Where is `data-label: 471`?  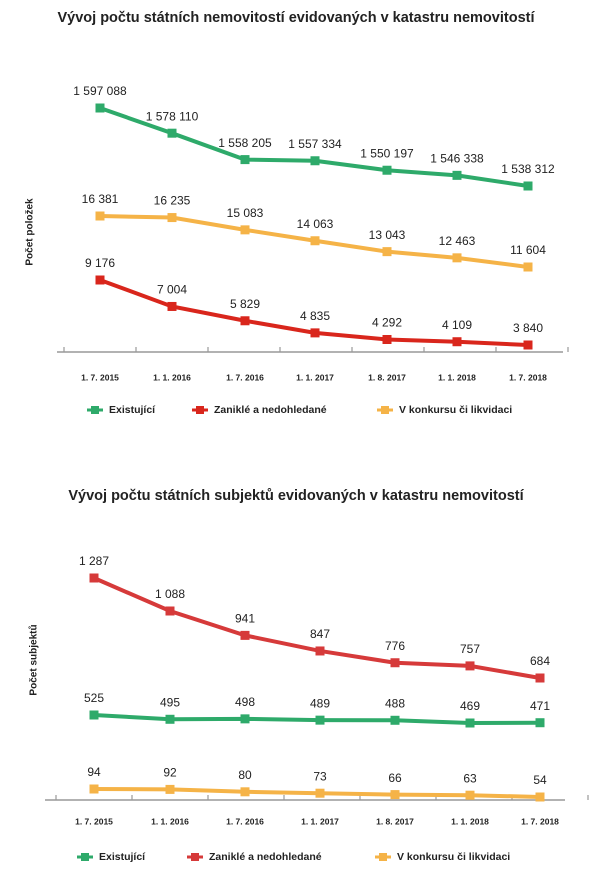
data-label: 471 is located at coordinates (540, 706).